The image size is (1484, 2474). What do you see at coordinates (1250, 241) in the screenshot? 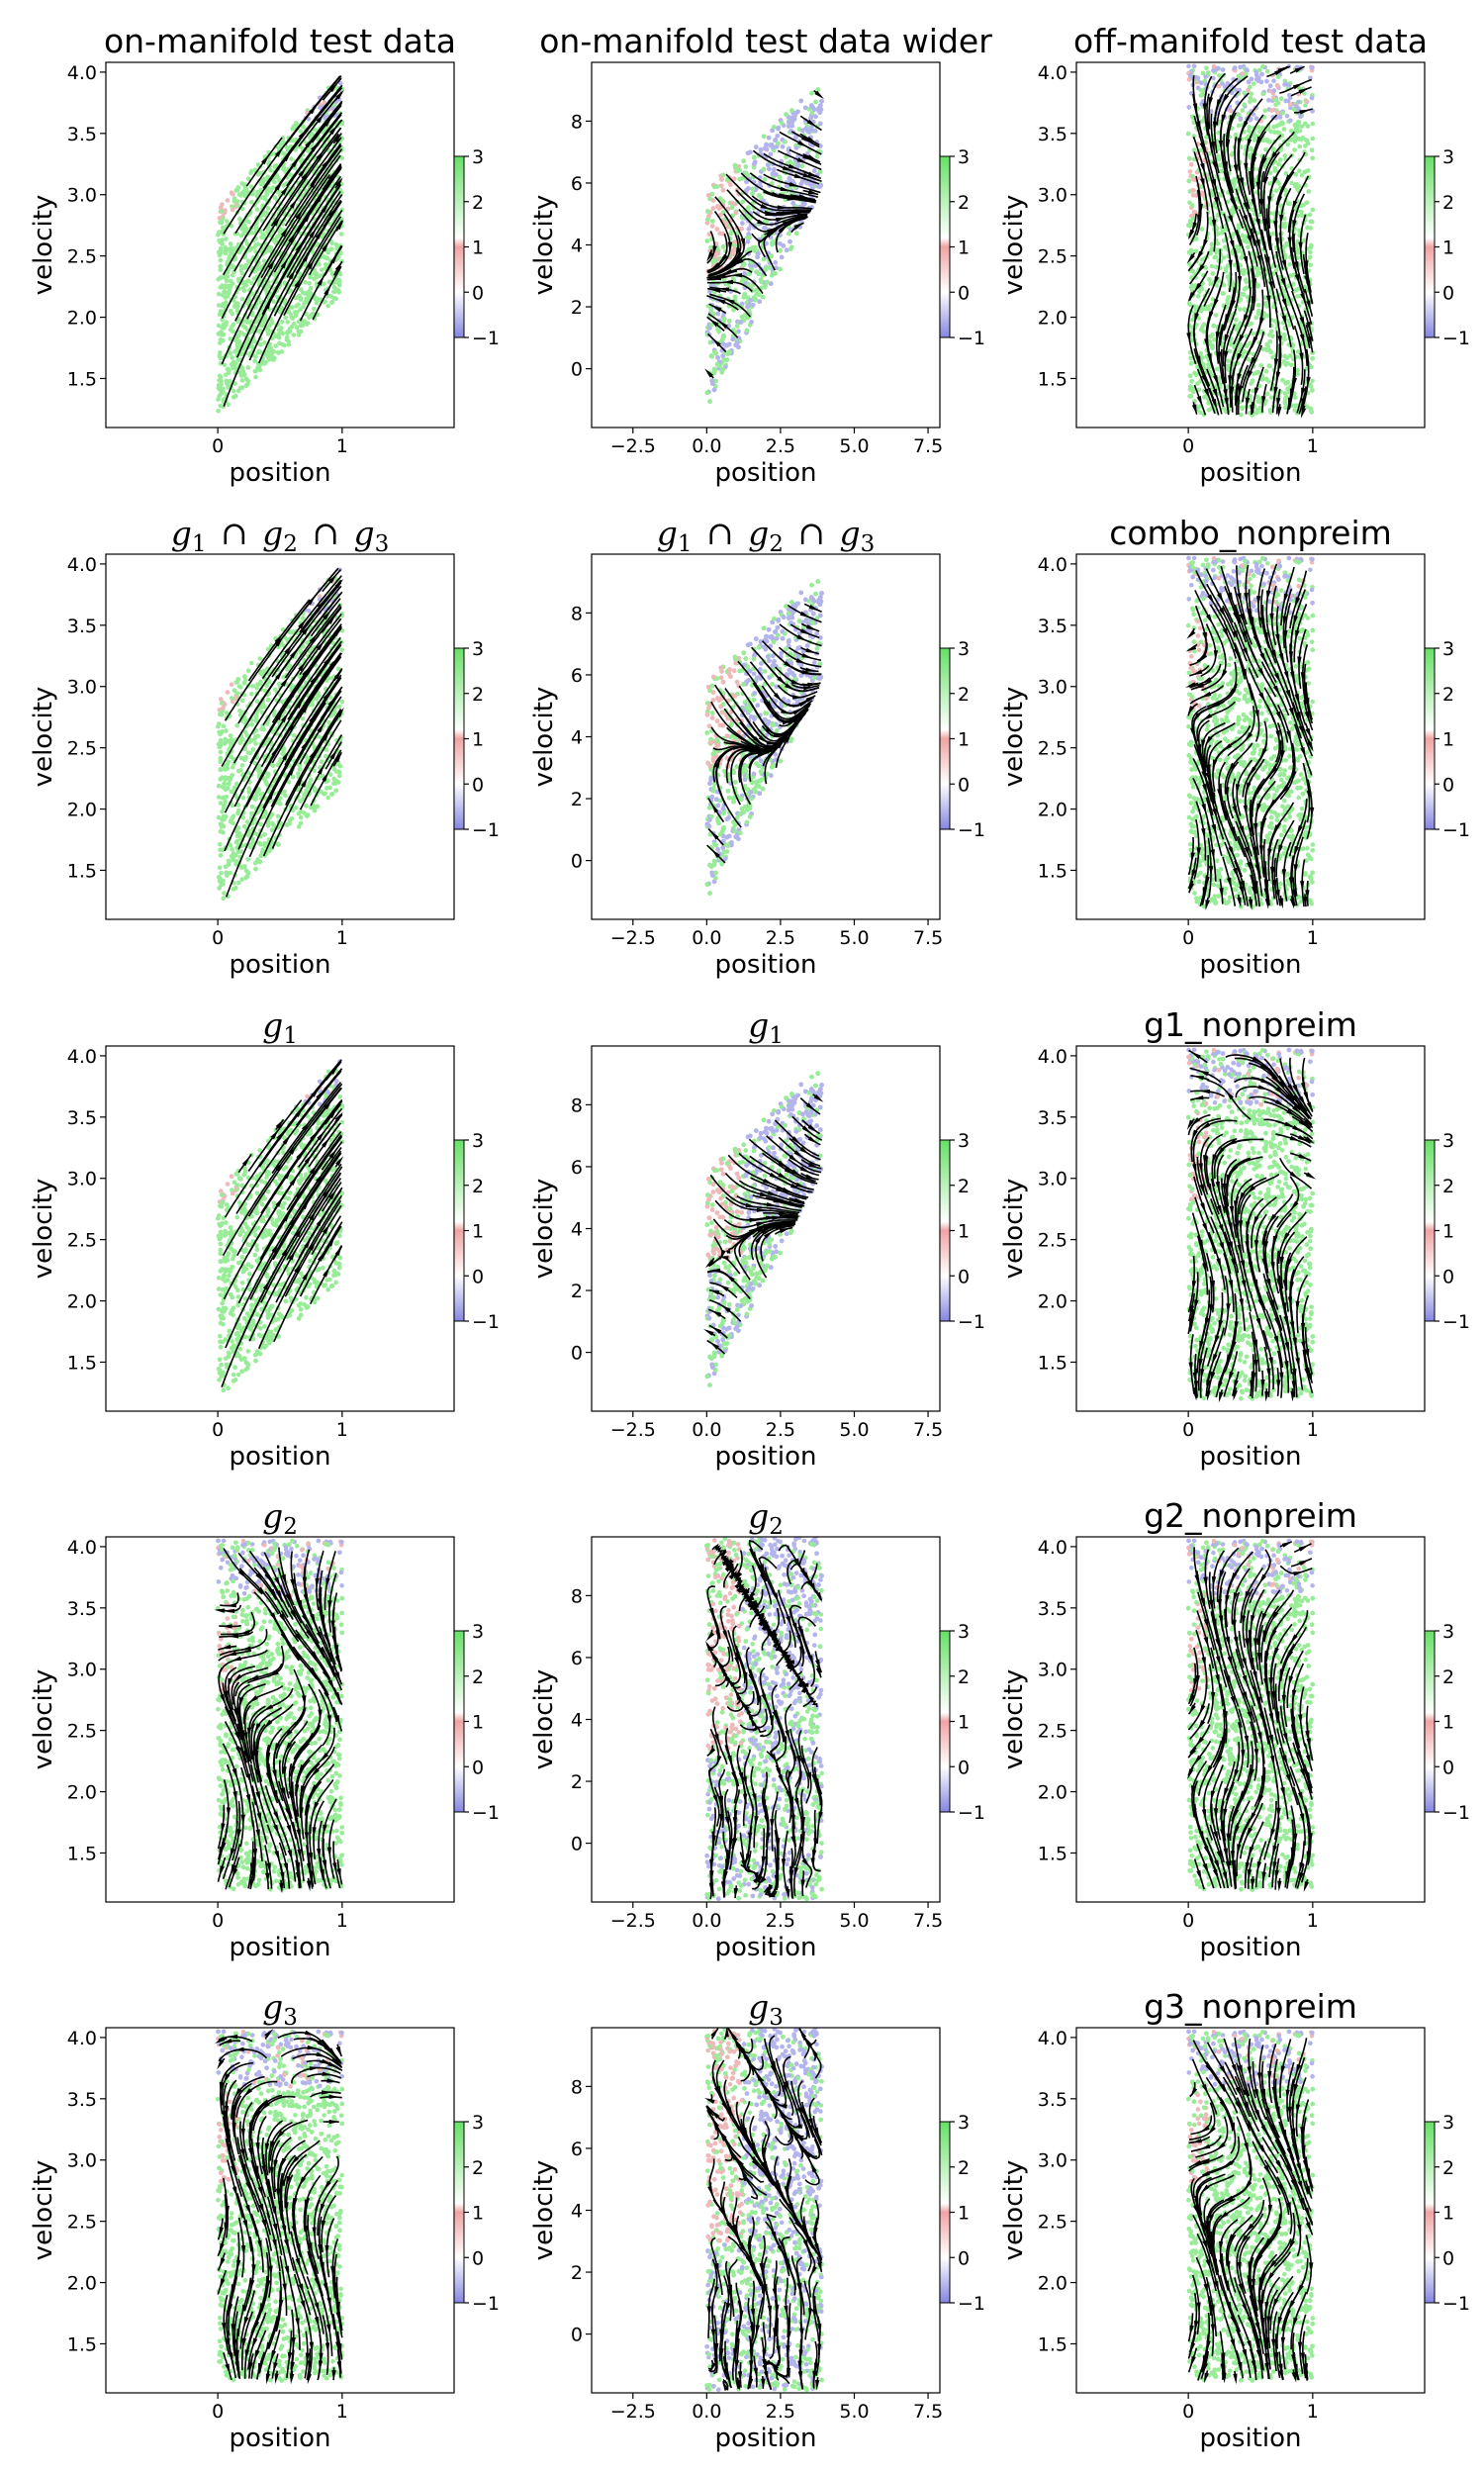
I see `scatter-points` at bounding box center [1250, 241].